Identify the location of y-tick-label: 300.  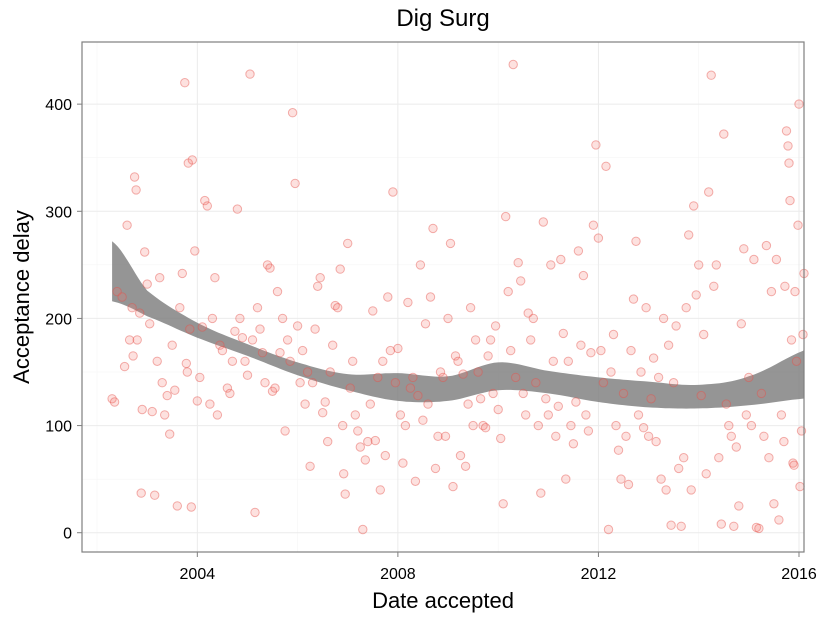
(58, 212).